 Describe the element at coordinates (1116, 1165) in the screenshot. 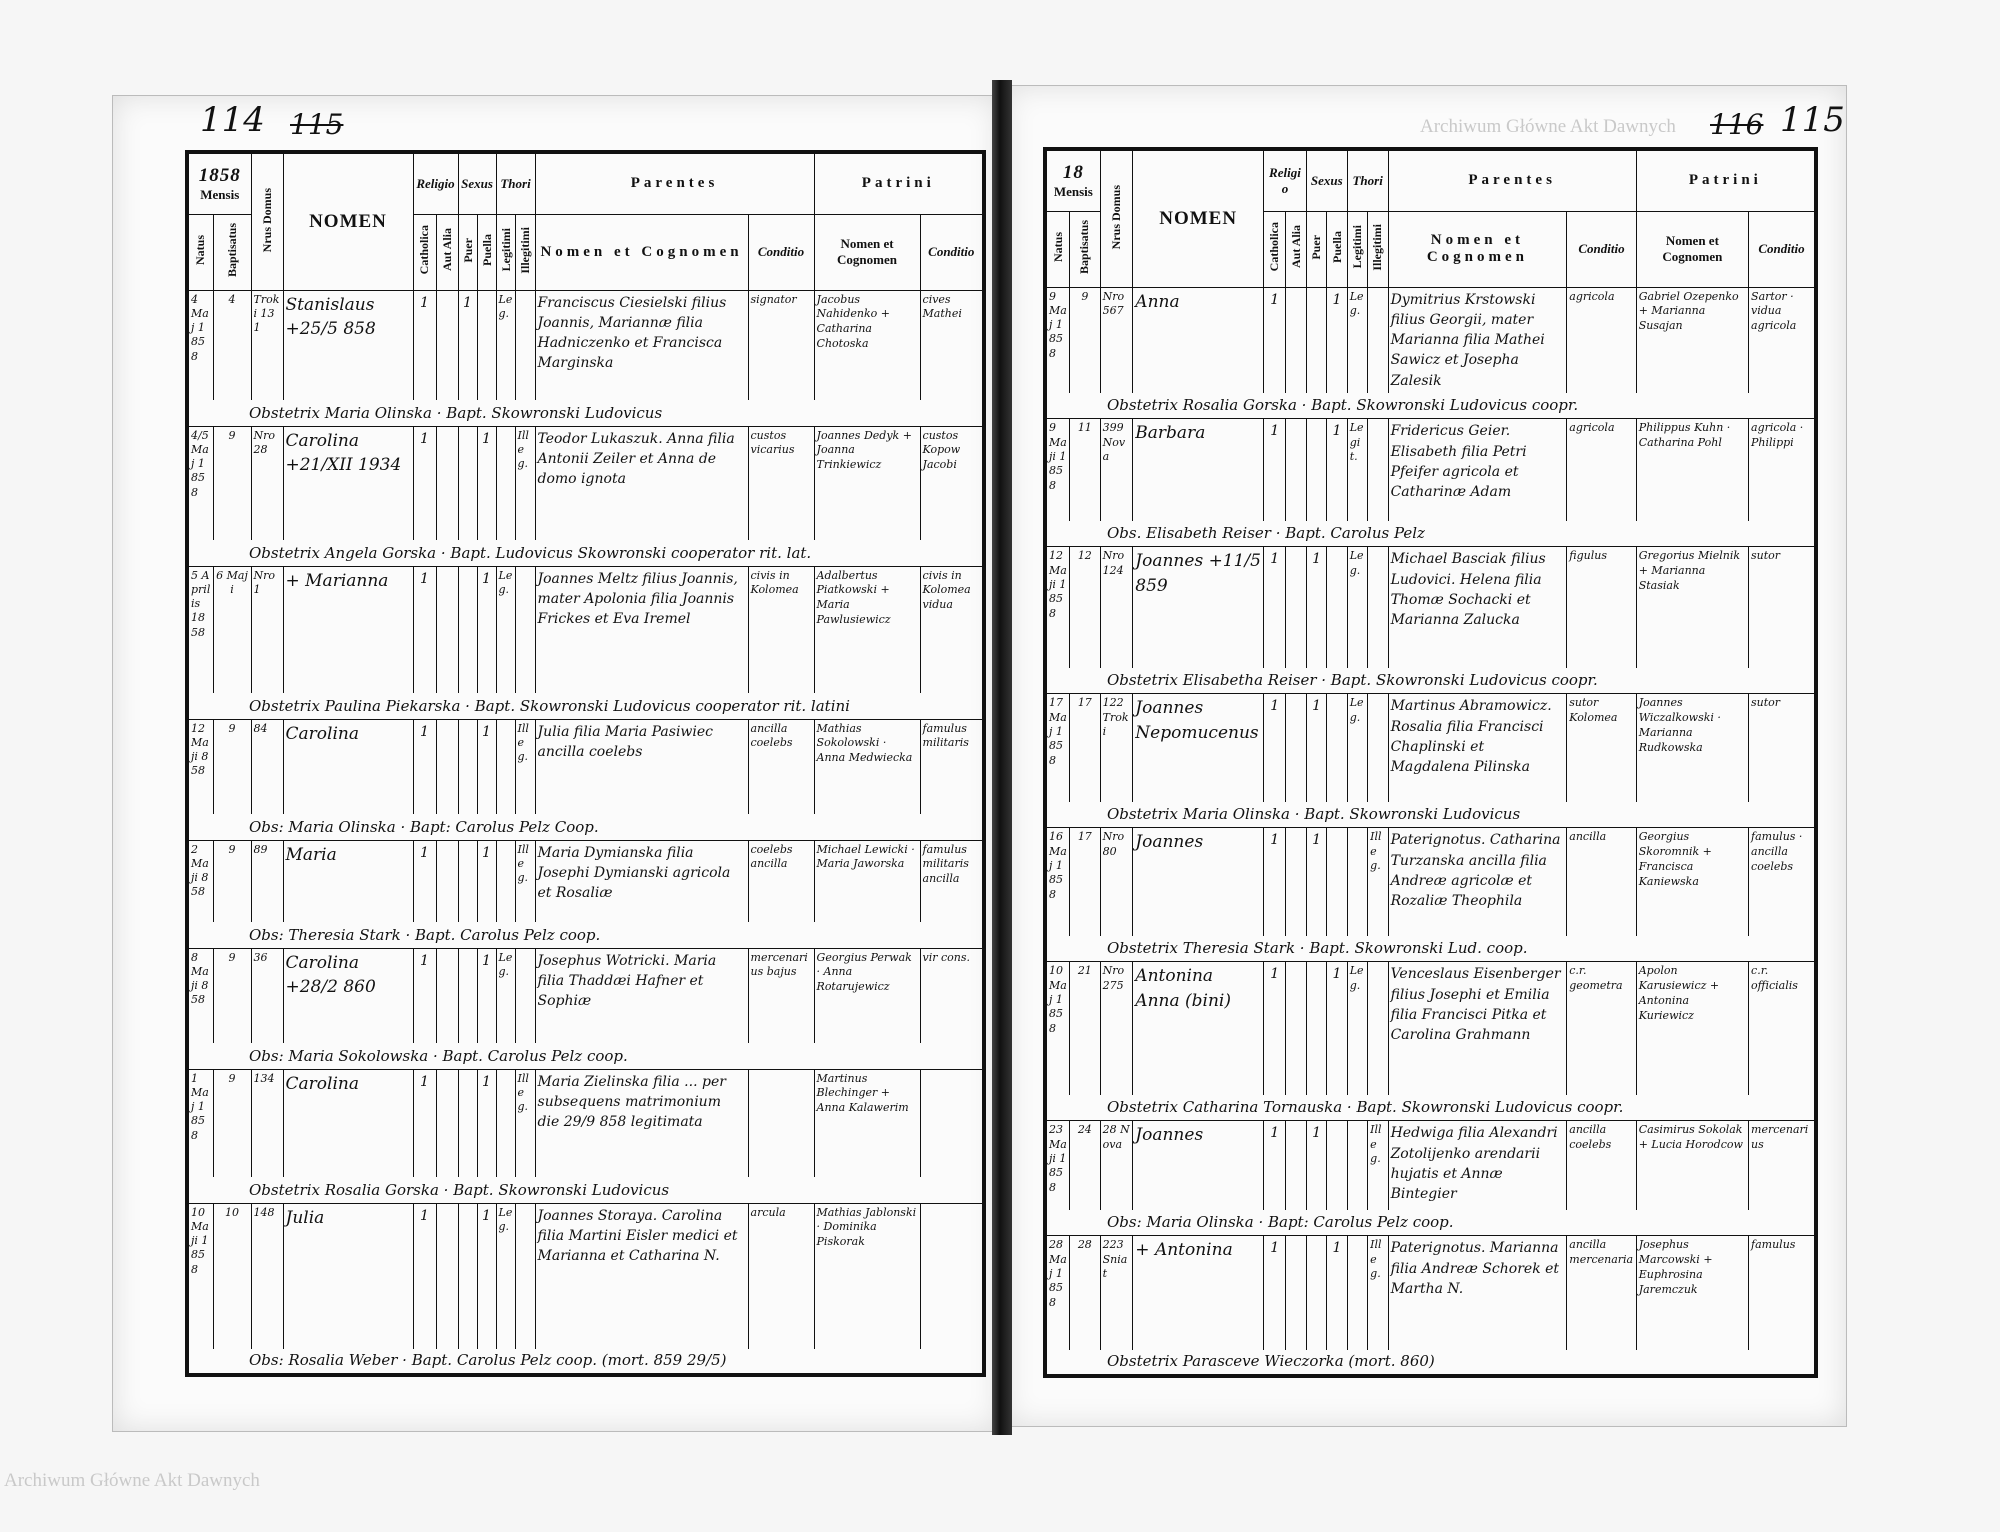

I see `house-number: 28 Nova` at that location.